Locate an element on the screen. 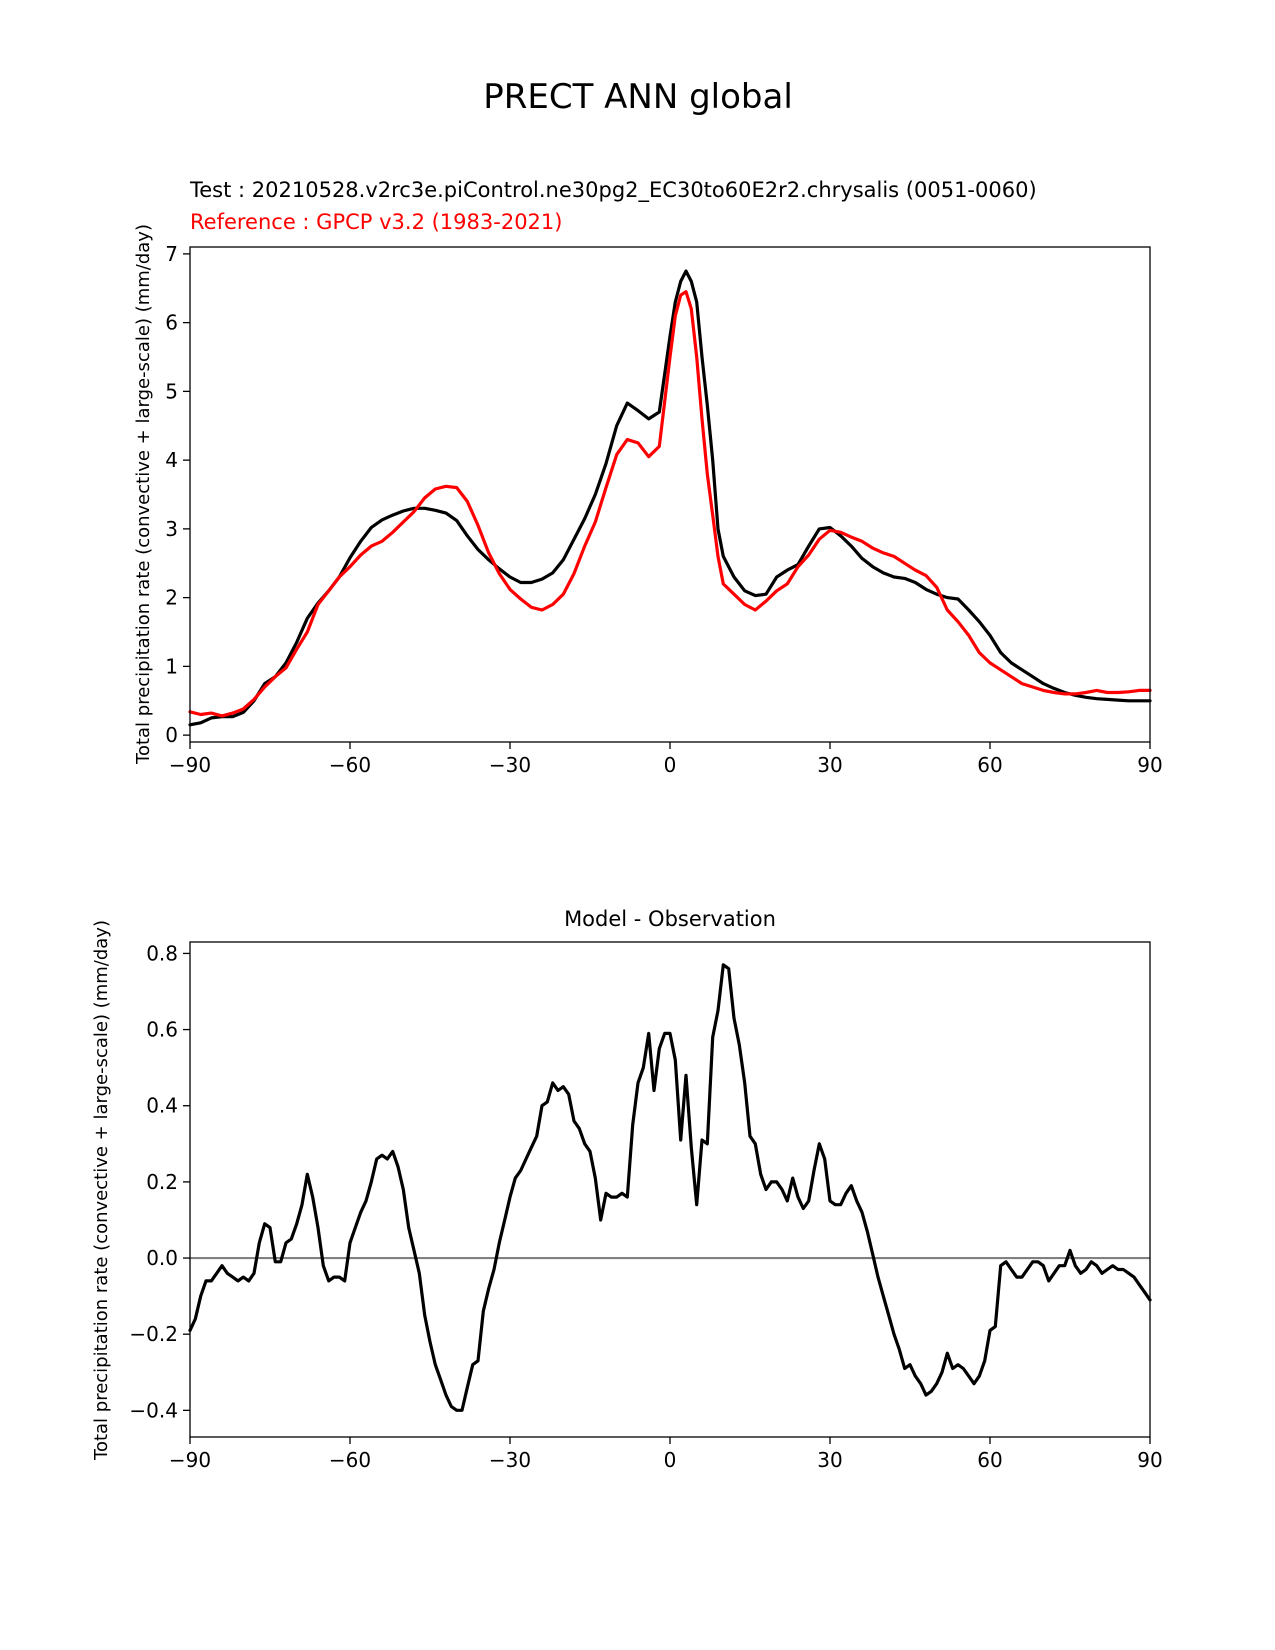 This screenshot has height=1650, width=1275. figure-title: PRECT ANN global is located at coordinates (638, 97).